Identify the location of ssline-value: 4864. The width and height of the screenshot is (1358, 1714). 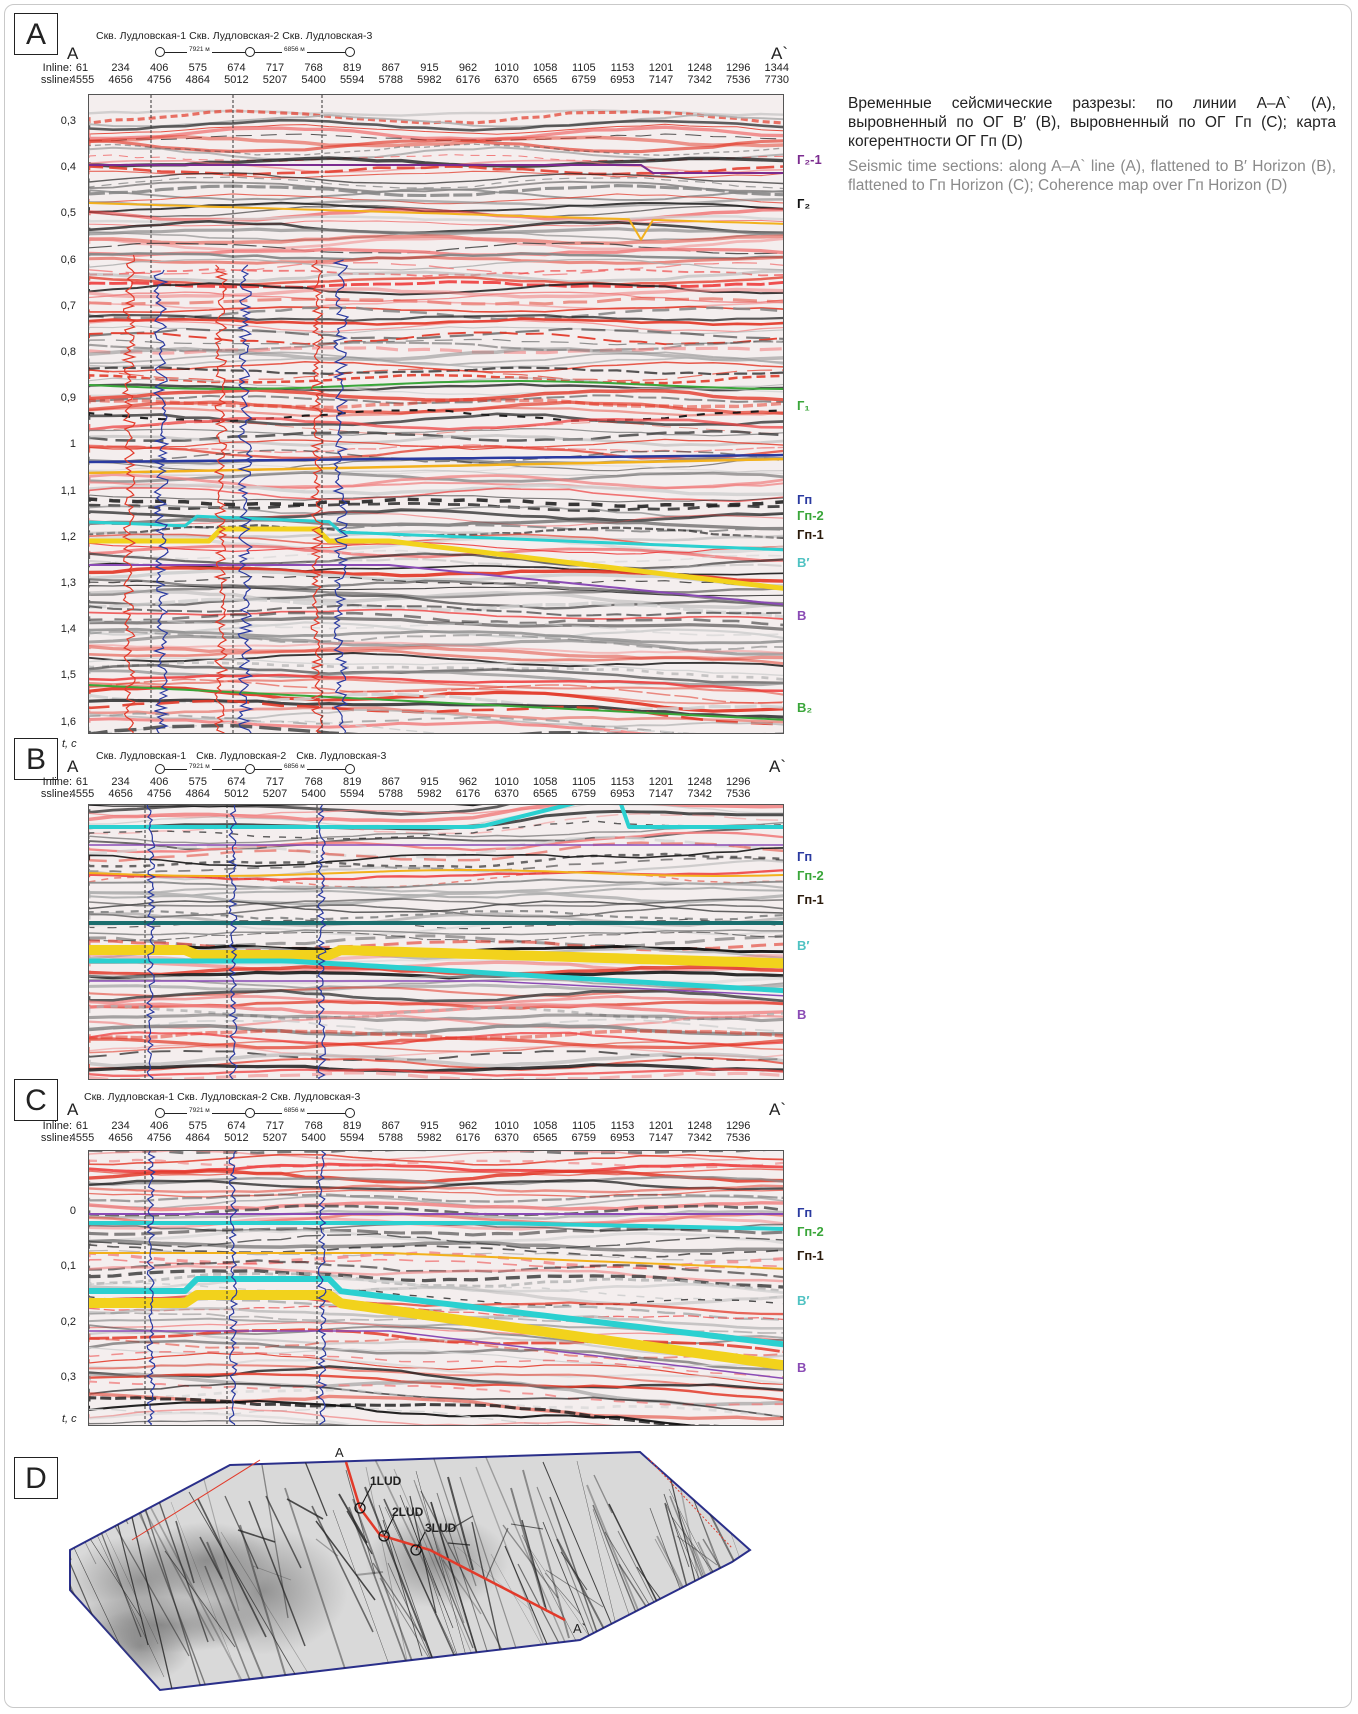
(198, 1138).